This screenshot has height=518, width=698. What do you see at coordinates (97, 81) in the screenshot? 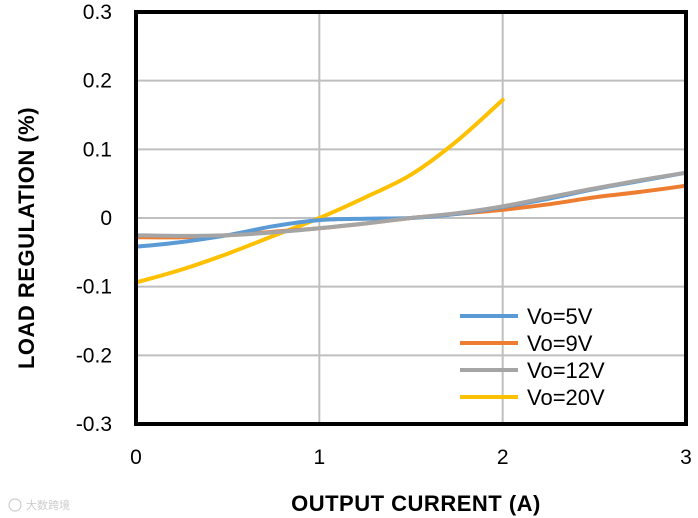
I see `y-tick-label: 0.2` at bounding box center [97, 81].